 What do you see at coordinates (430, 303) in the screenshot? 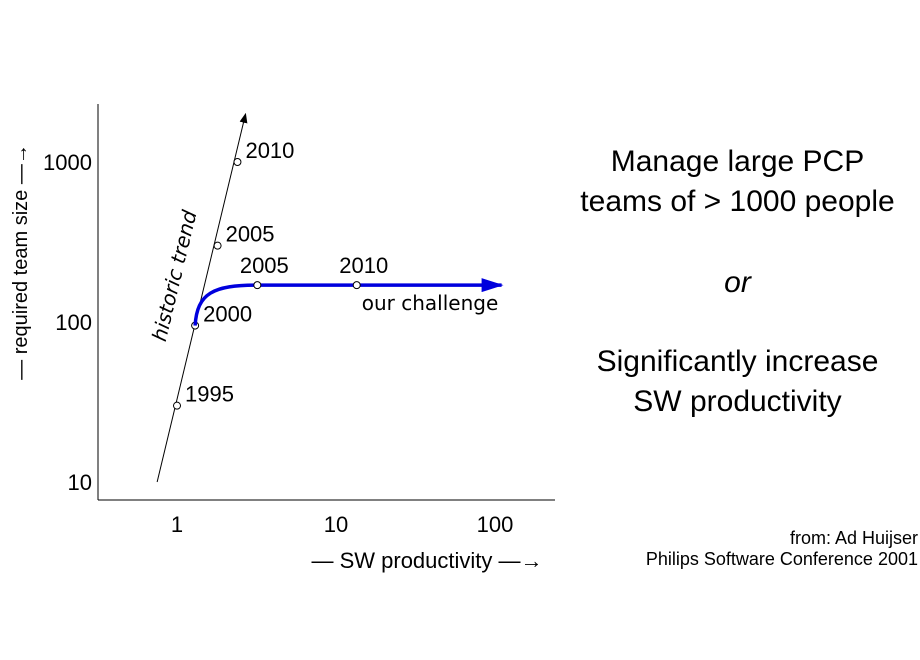
I see `challenge-label: our challenge` at bounding box center [430, 303].